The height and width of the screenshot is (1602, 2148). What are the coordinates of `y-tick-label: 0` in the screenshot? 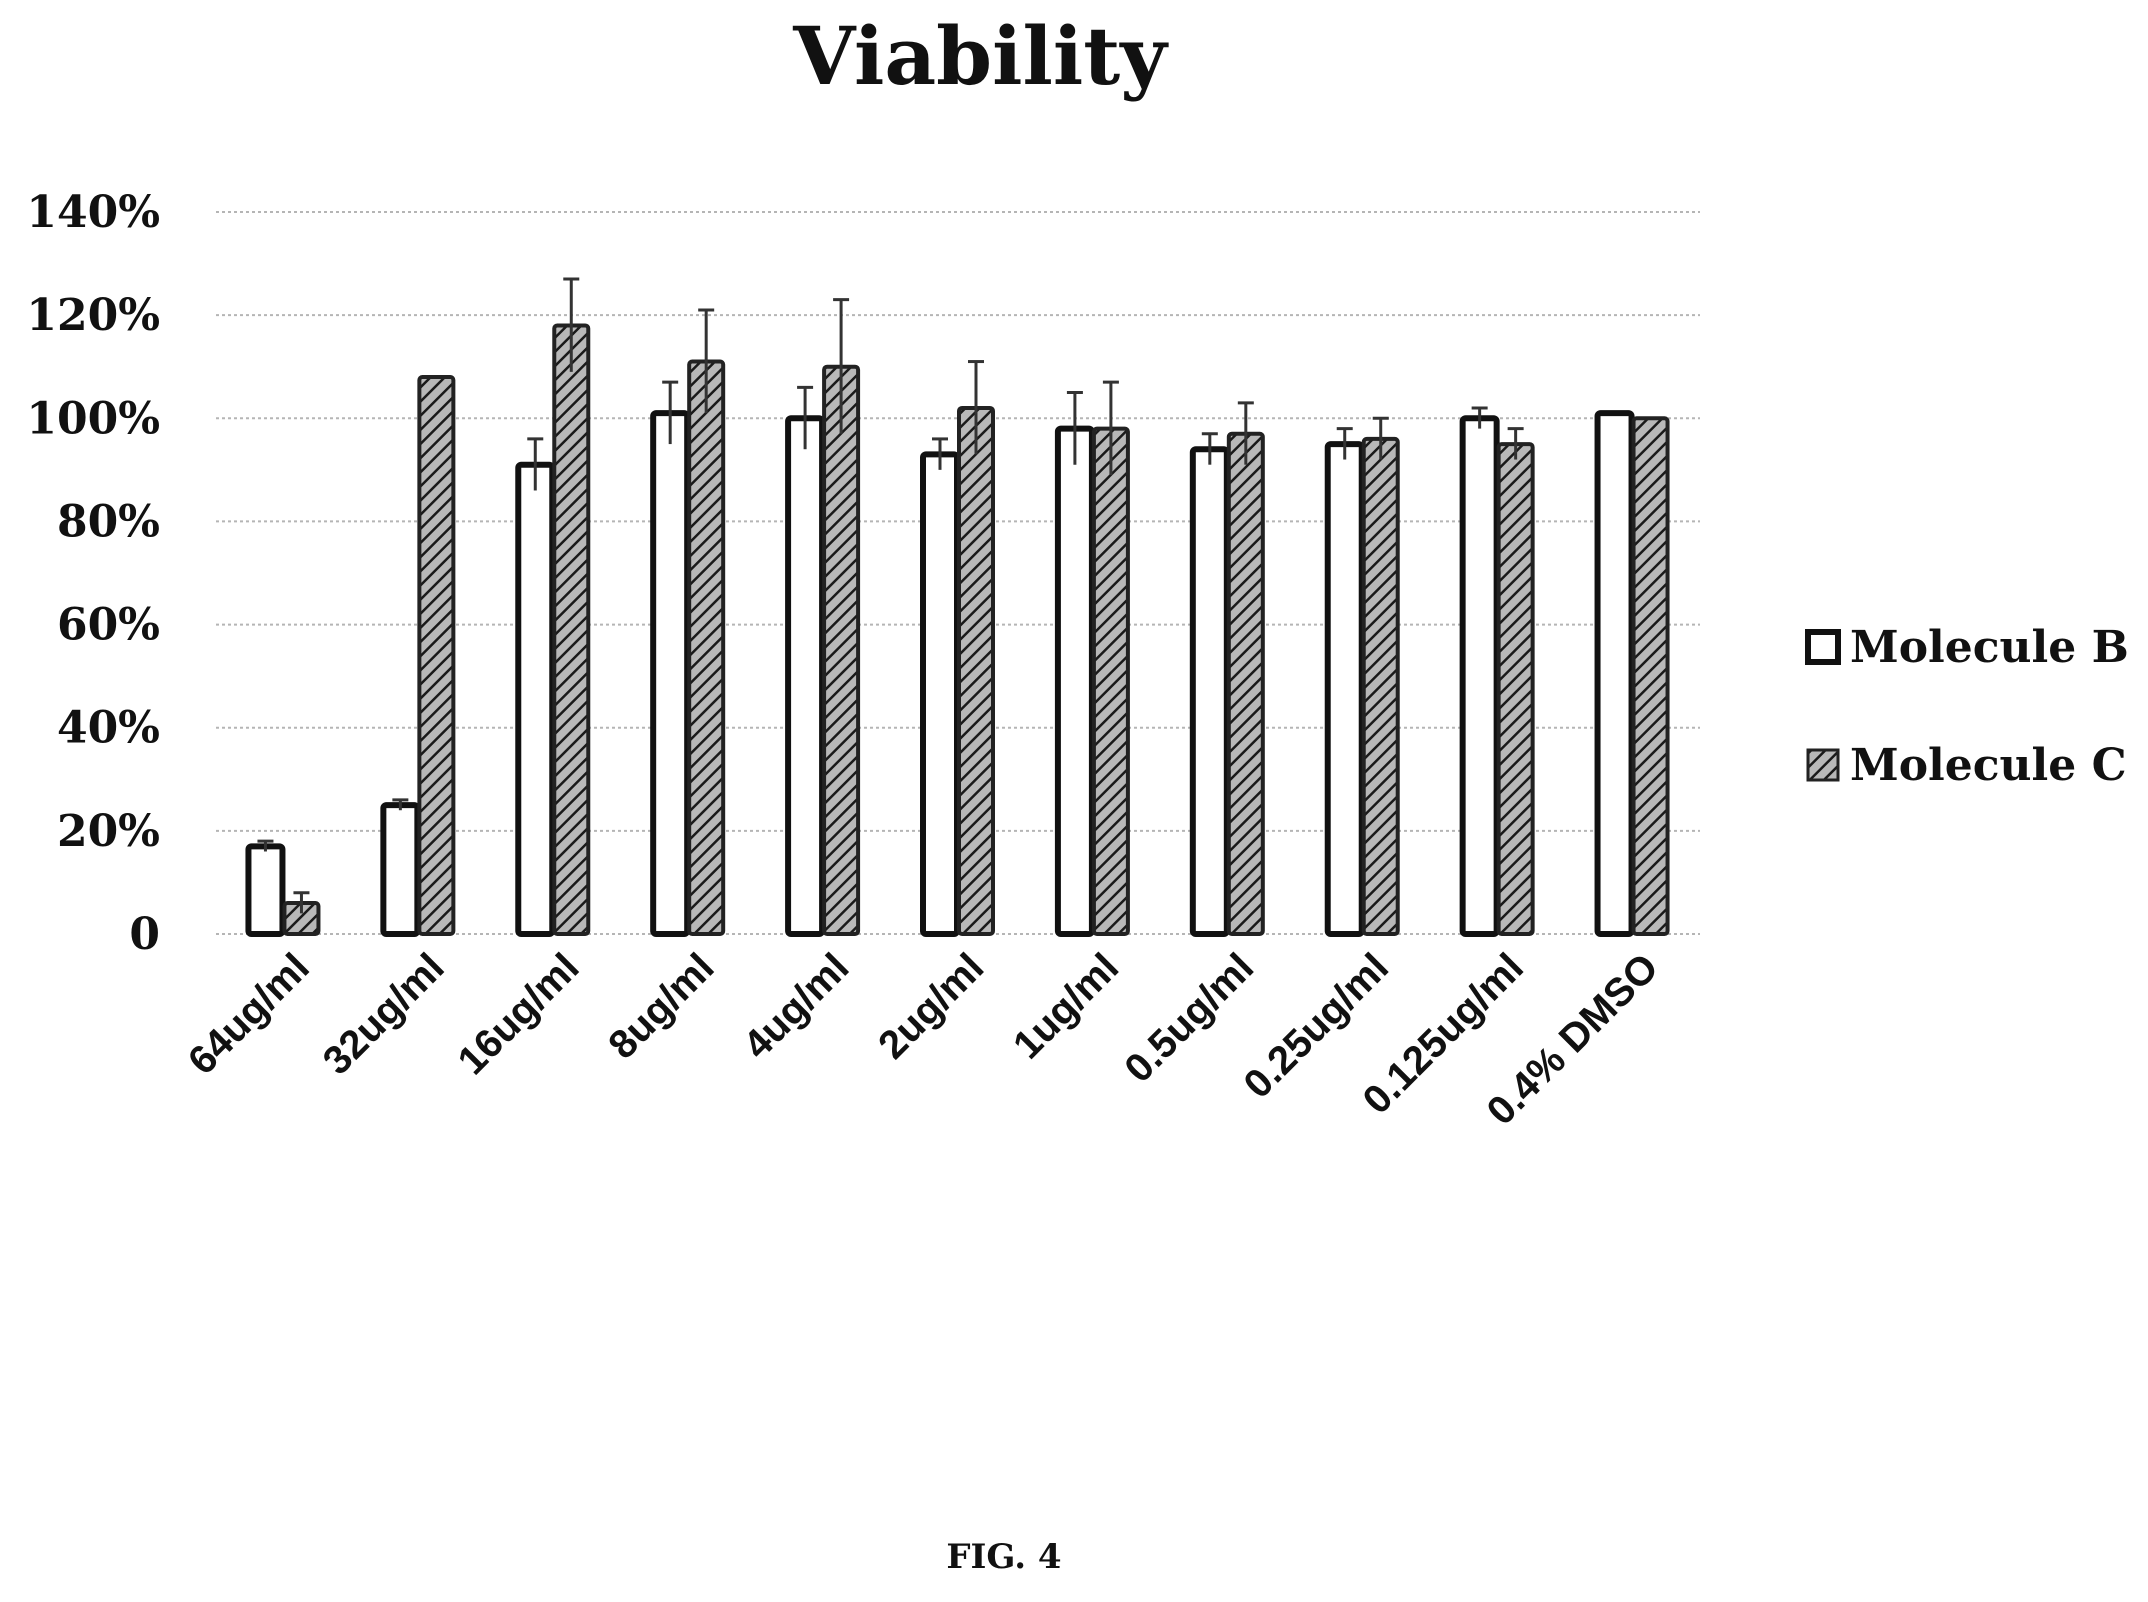 It's located at (144, 934).